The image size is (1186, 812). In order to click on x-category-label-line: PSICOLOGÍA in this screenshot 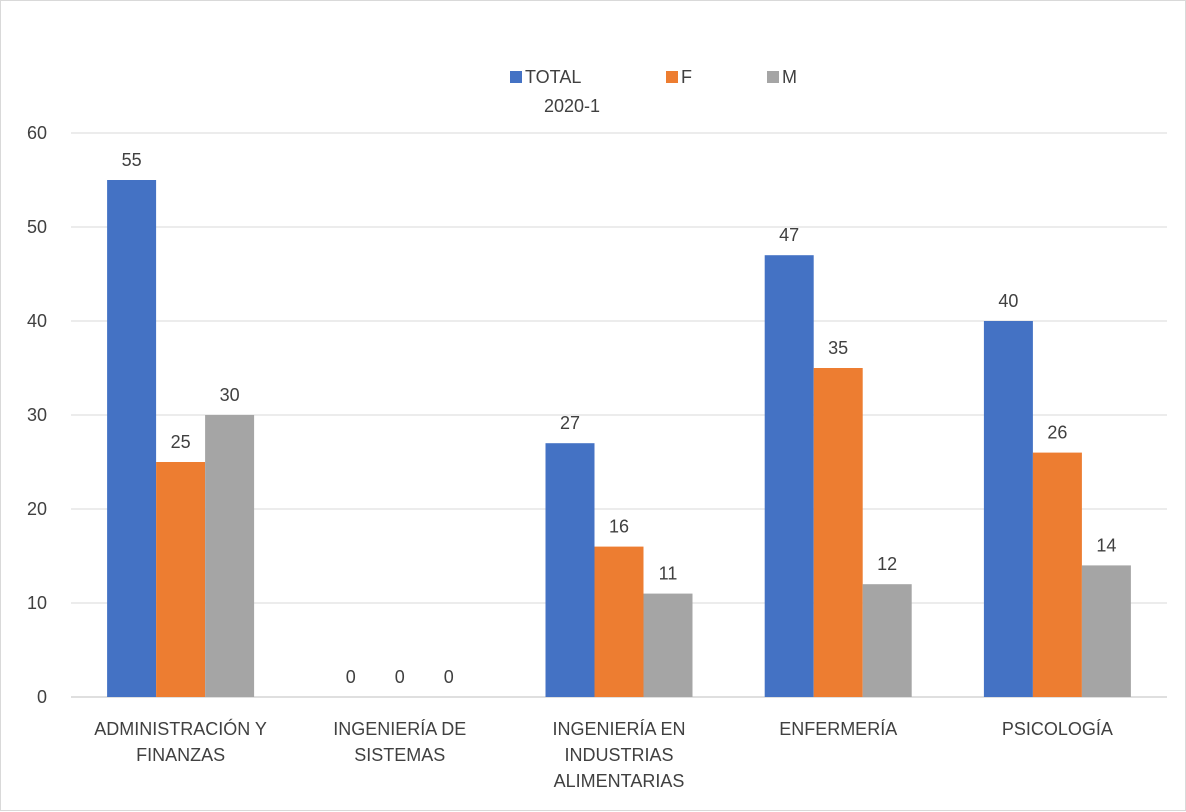, I will do `click(1057, 729)`.